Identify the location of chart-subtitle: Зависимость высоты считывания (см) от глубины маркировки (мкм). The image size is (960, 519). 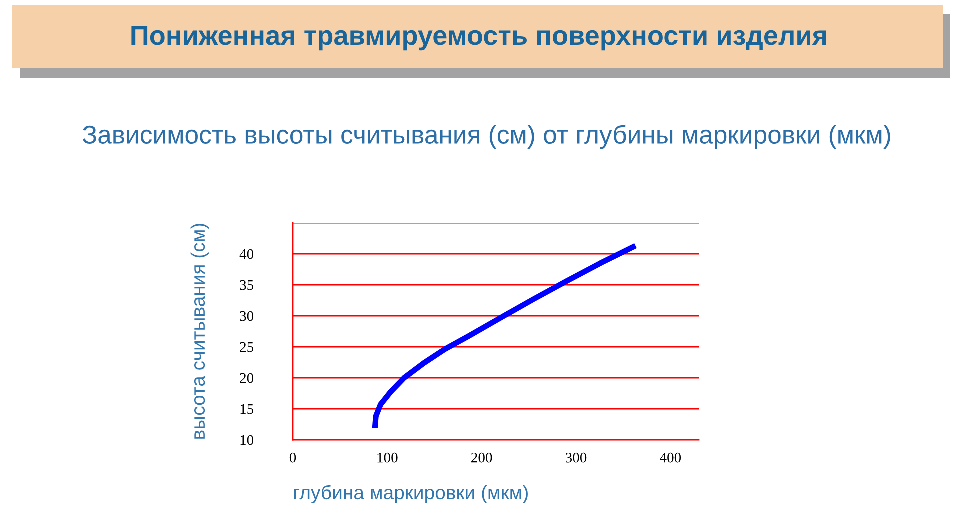
(486, 137).